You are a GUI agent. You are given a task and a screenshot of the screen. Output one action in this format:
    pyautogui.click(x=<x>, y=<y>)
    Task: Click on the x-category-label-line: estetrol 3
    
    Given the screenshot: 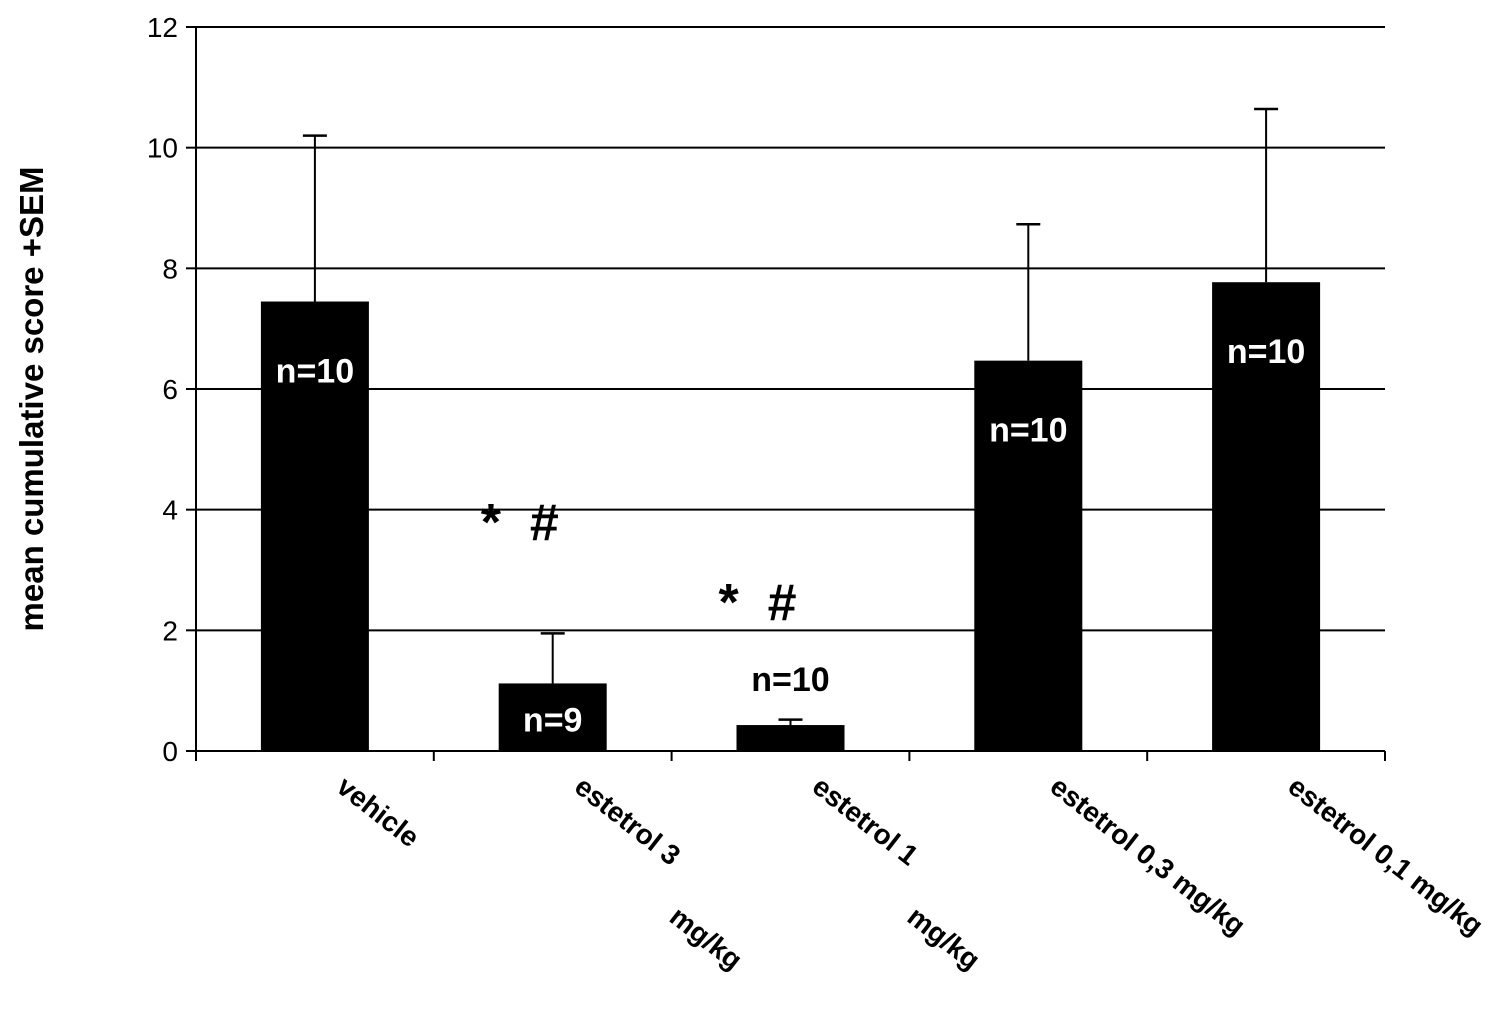 What is the action you would take?
    pyautogui.click(x=627, y=820)
    